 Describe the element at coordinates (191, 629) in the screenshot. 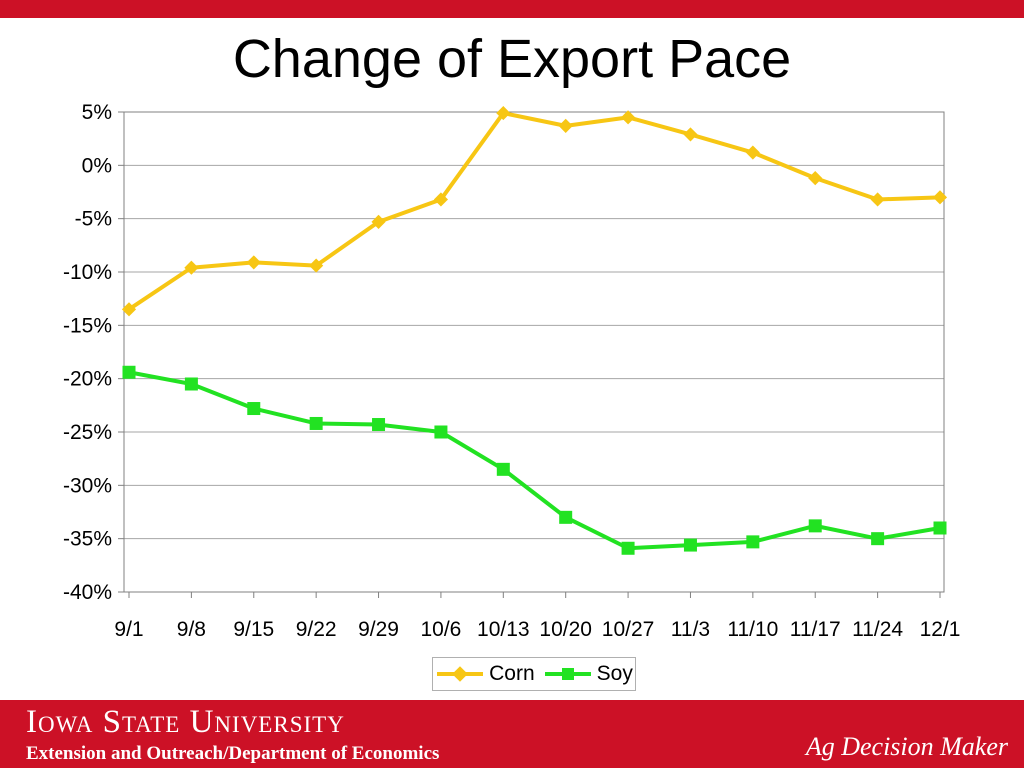

I see `x-tick-label: 9/8` at that location.